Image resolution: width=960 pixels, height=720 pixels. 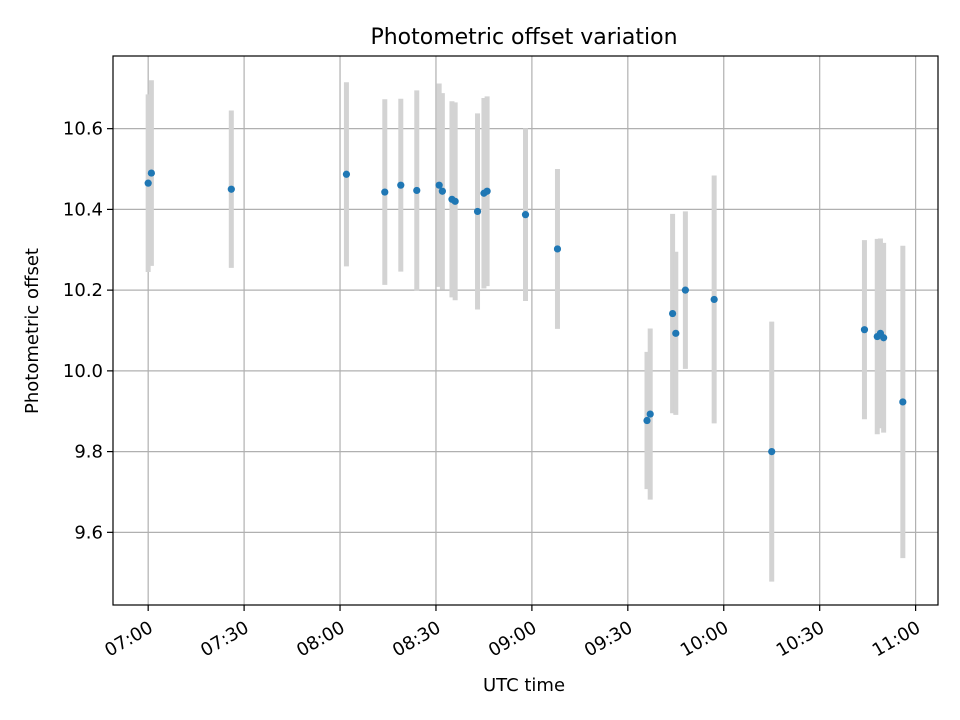 I want to click on x-tick-label: 07:30, so click(x=224, y=639).